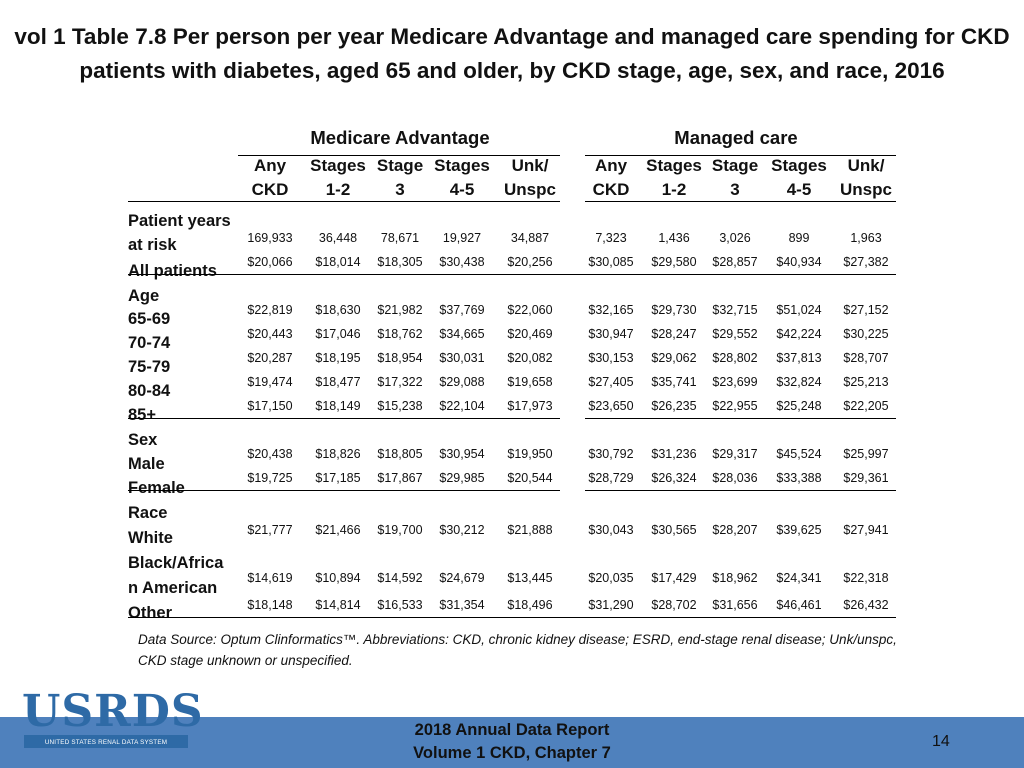 The width and height of the screenshot is (1024, 768). Describe the element at coordinates (400, 334) in the screenshot. I see `table-cell: $18,762` at that location.